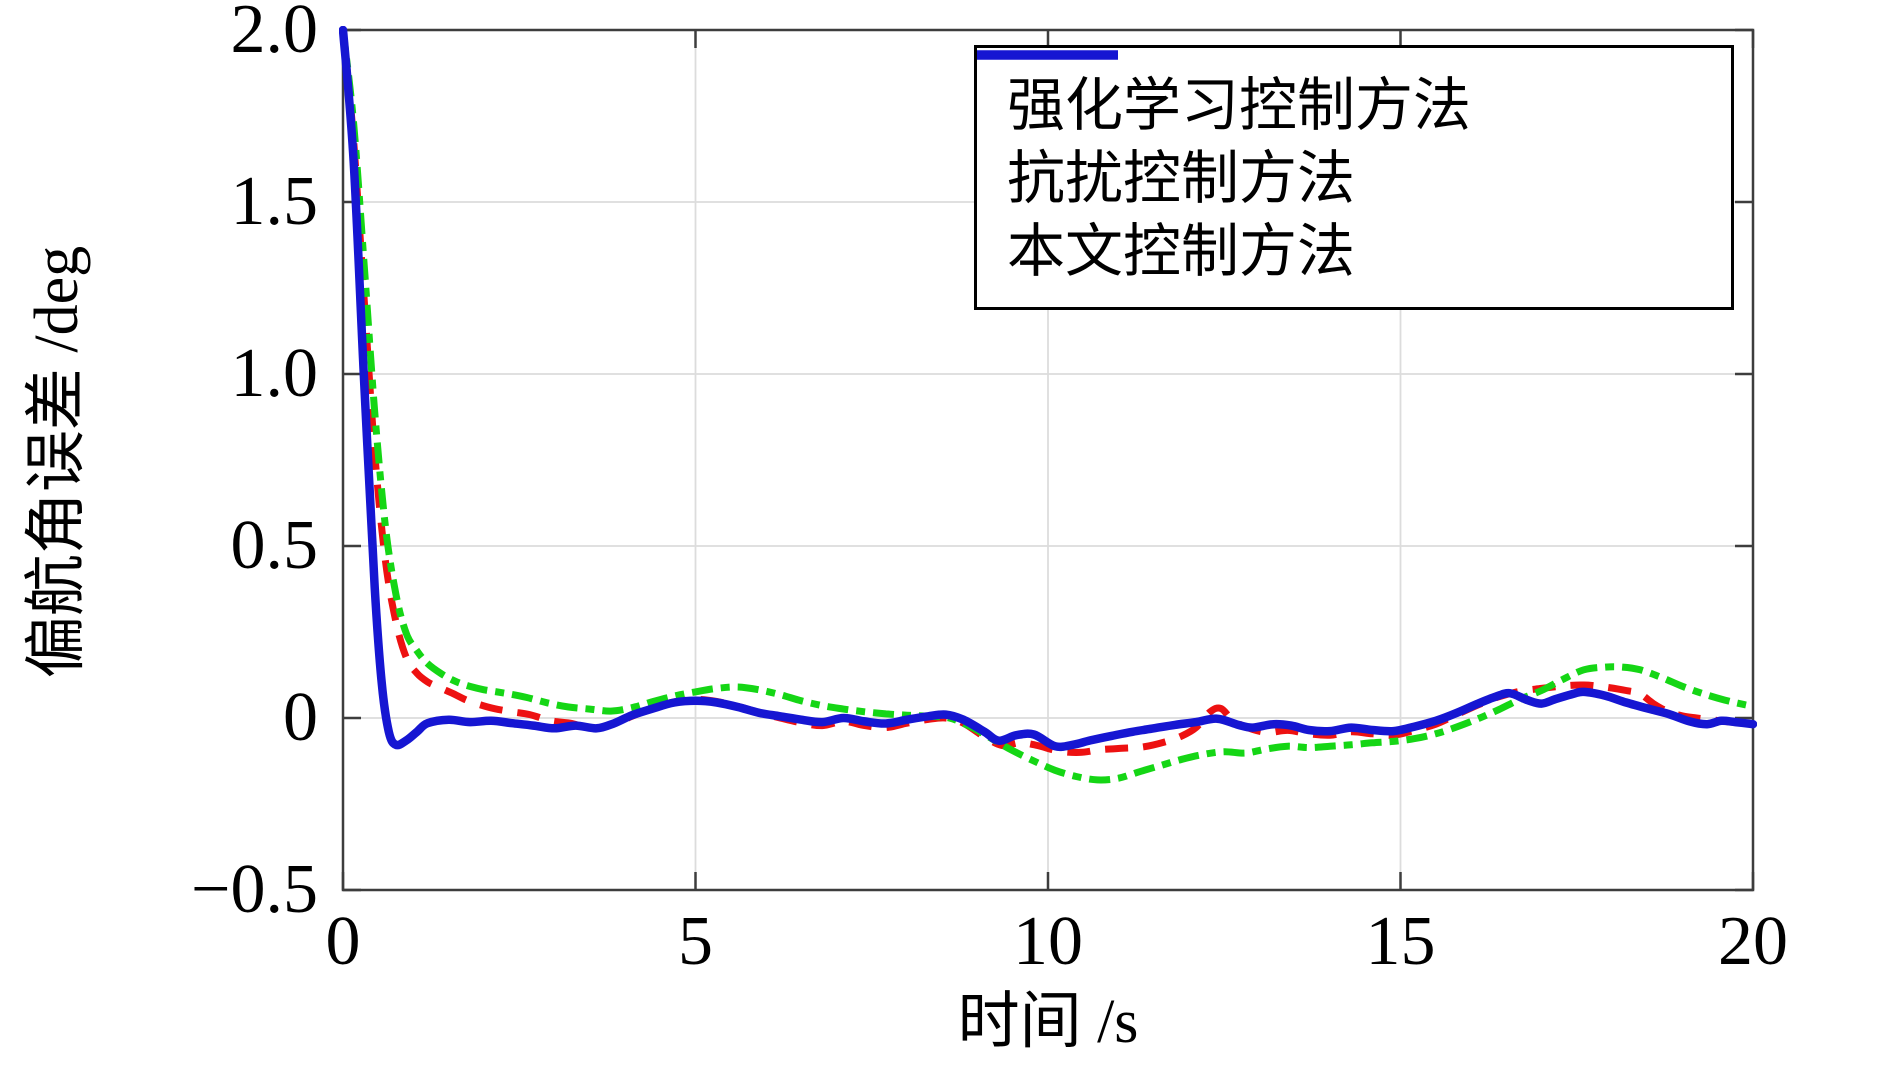 Image resolution: width=1890 pixels, height=1066 pixels. Describe the element at coordinates (274, 34) in the screenshot. I see `y-tick-label: 2.0` at that location.